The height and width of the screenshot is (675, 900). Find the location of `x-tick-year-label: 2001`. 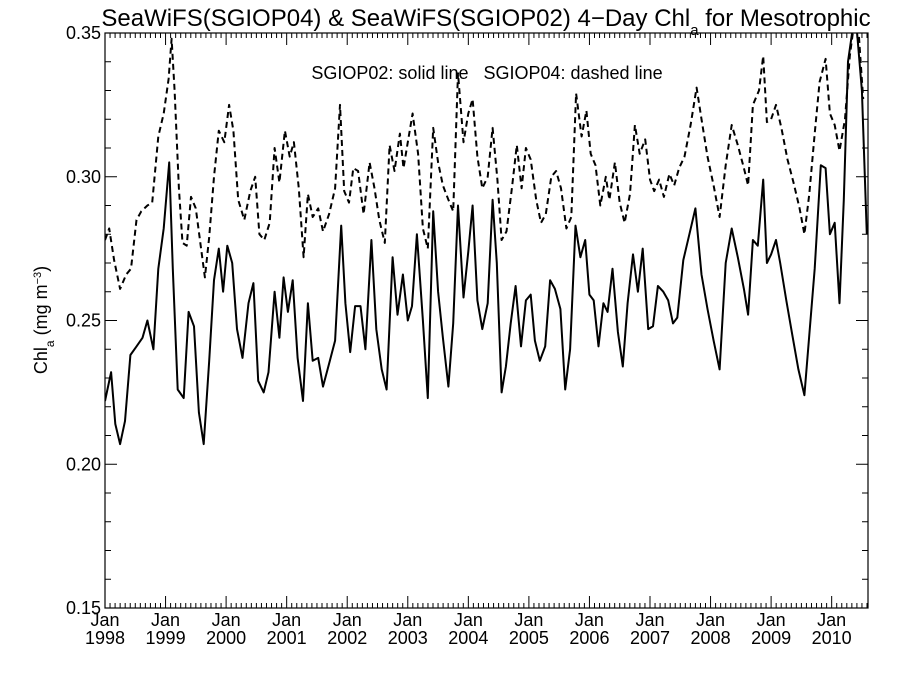

x-tick-year-label: 2001 is located at coordinates (287, 638).